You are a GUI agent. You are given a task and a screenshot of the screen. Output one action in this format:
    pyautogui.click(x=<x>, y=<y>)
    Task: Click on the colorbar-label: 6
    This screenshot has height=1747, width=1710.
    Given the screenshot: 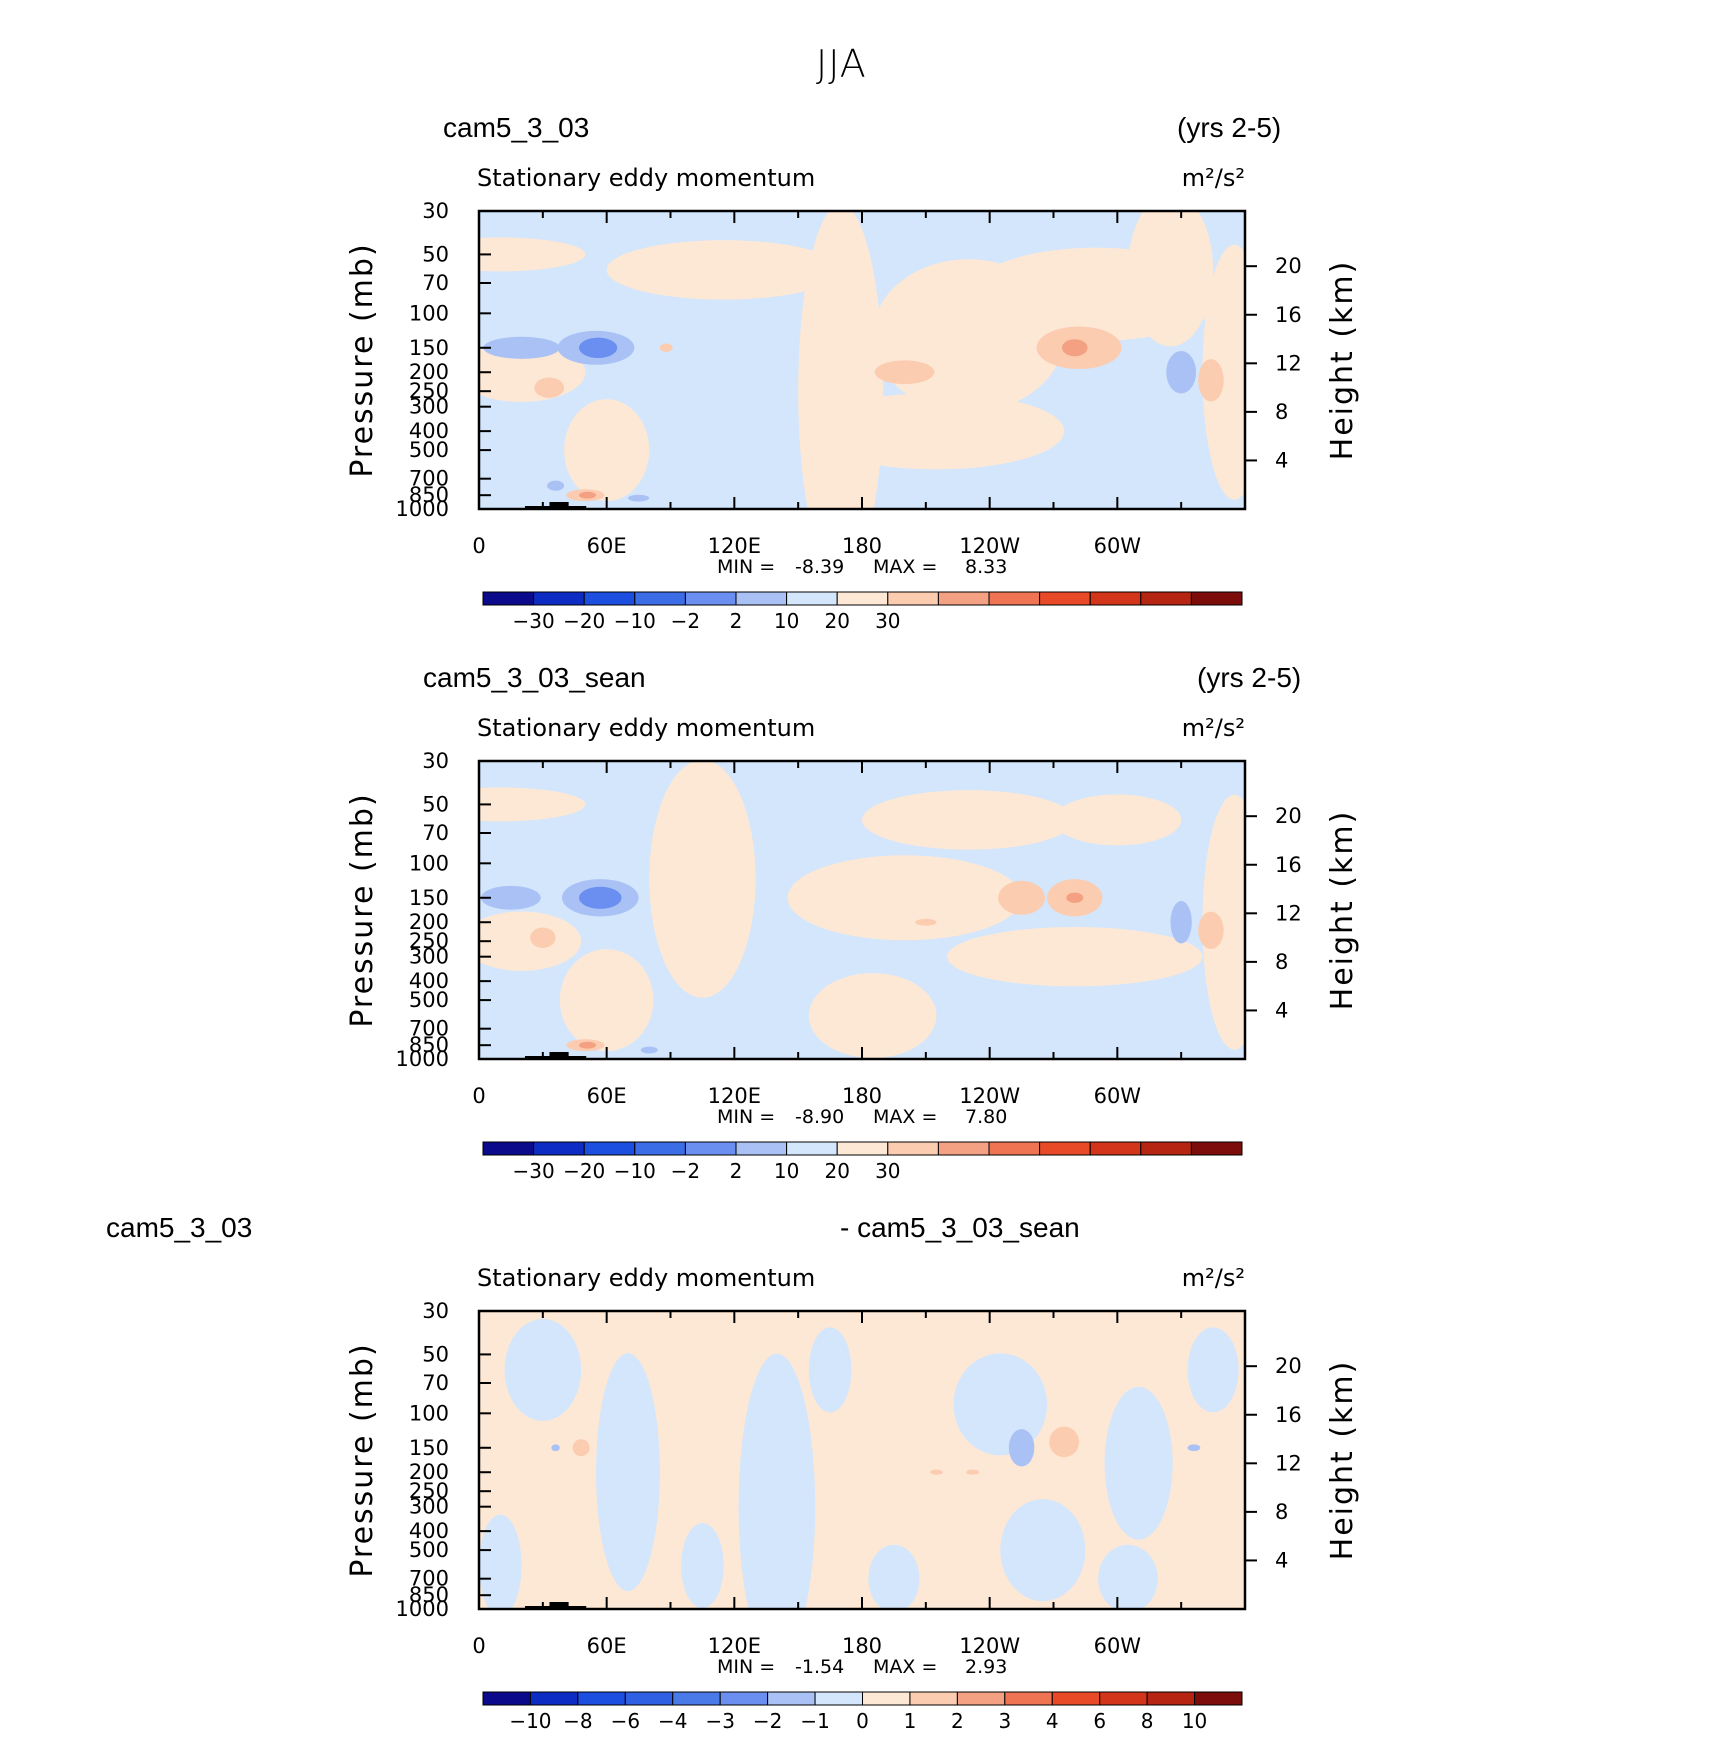 What is the action you would take?
    pyautogui.click(x=1099, y=1721)
    